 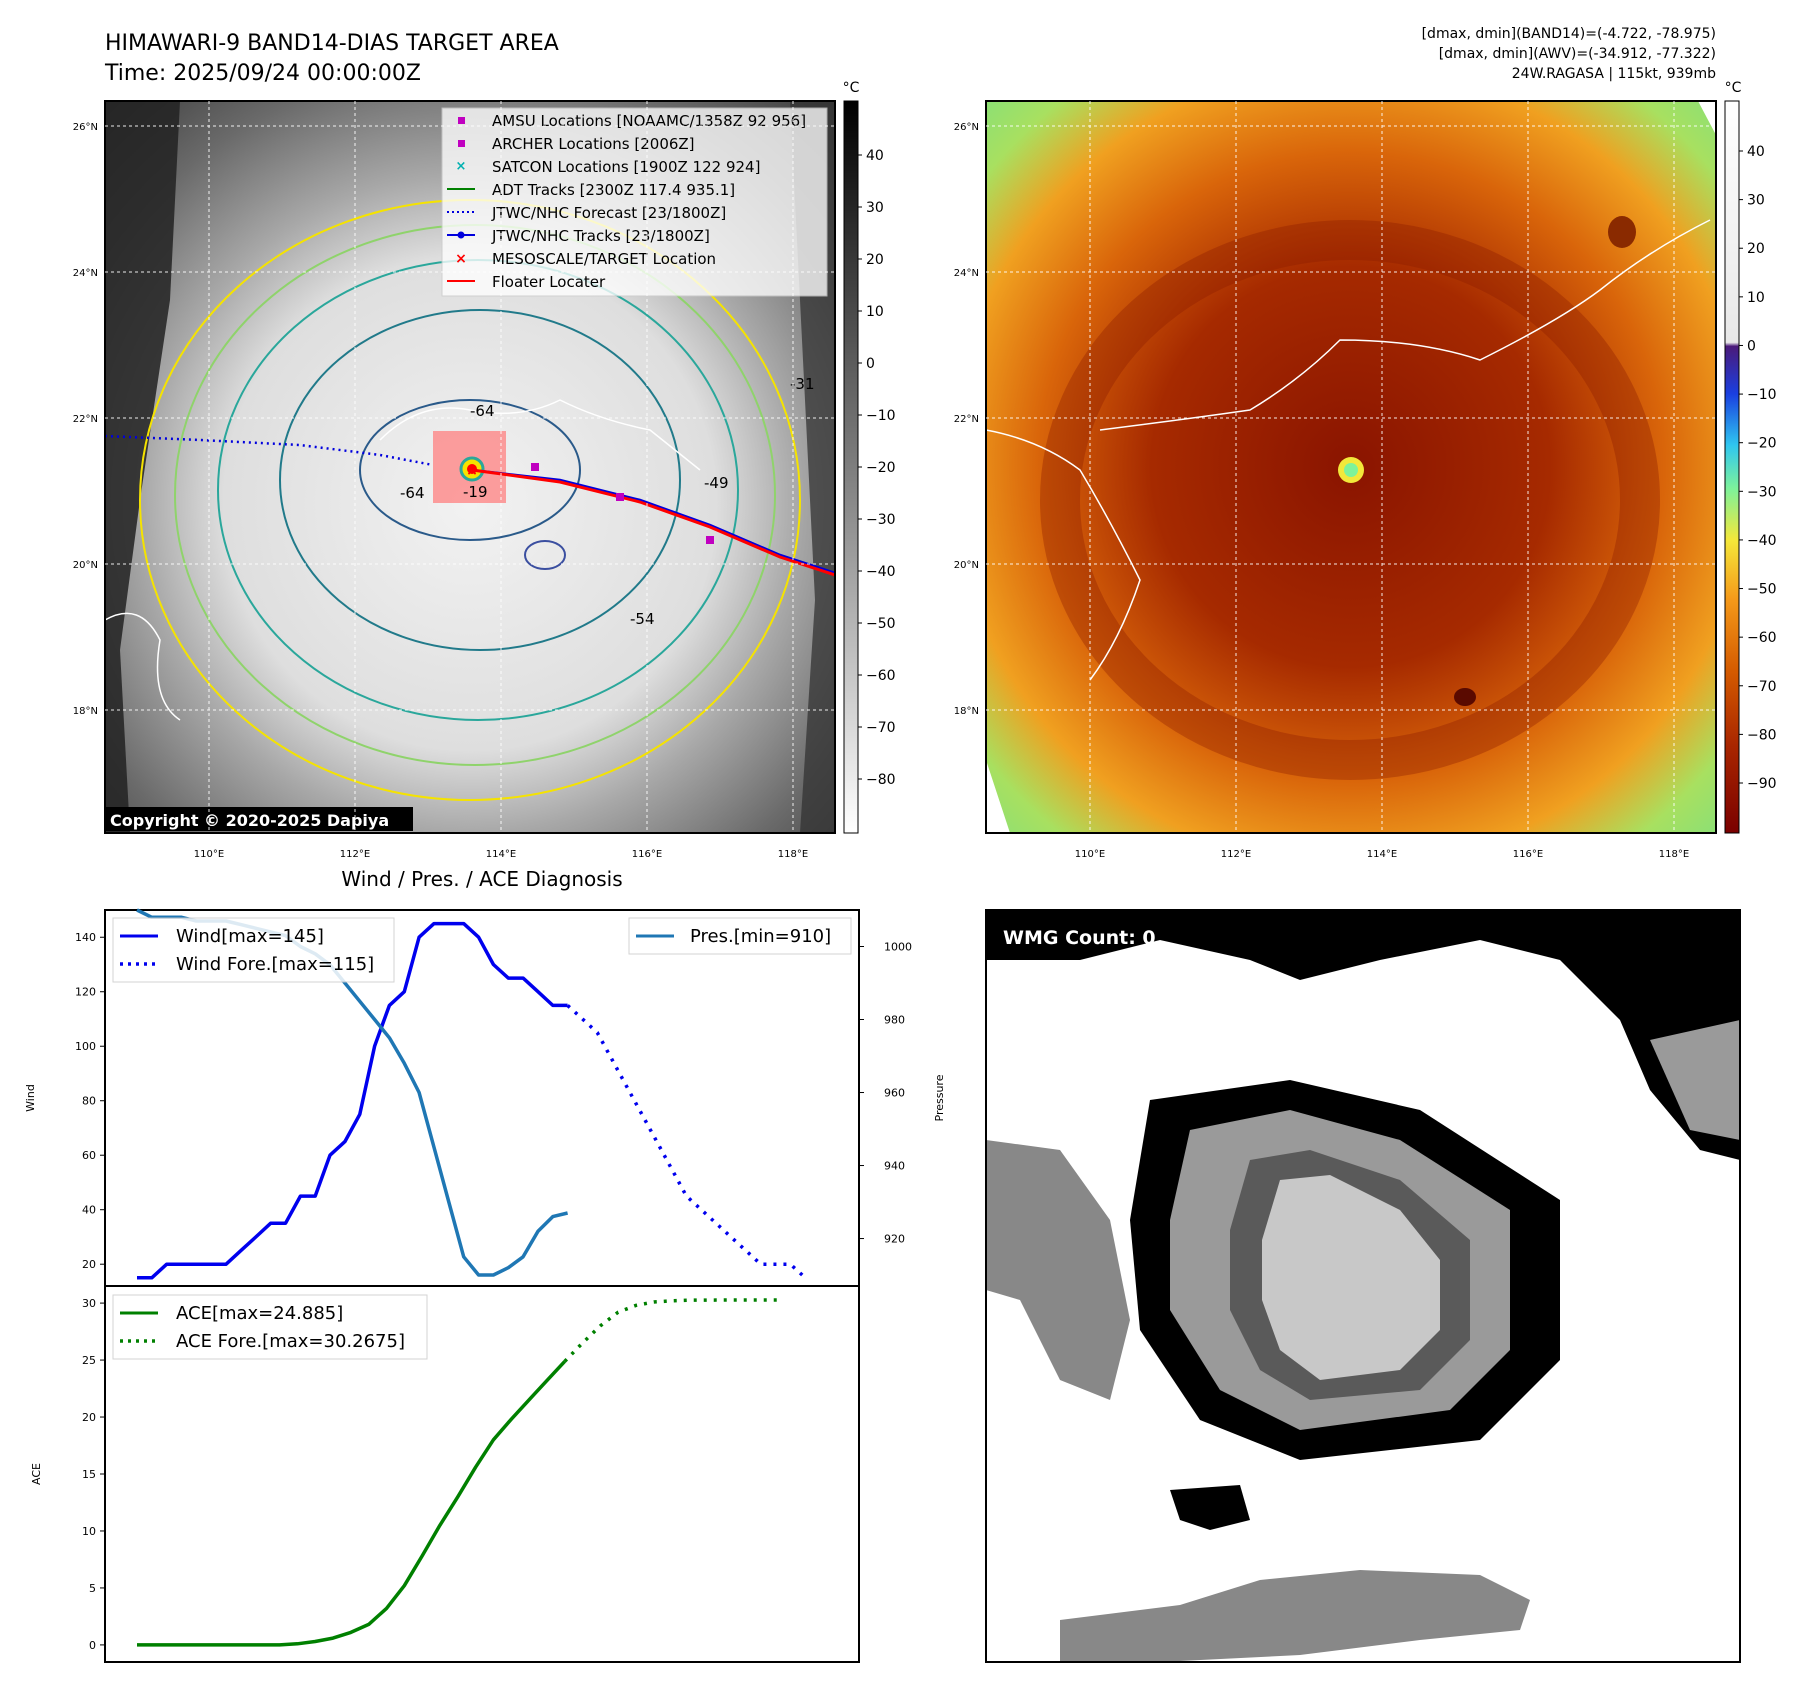 I want to click on colorbar-tick-label: −60, so click(x=1762, y=638).